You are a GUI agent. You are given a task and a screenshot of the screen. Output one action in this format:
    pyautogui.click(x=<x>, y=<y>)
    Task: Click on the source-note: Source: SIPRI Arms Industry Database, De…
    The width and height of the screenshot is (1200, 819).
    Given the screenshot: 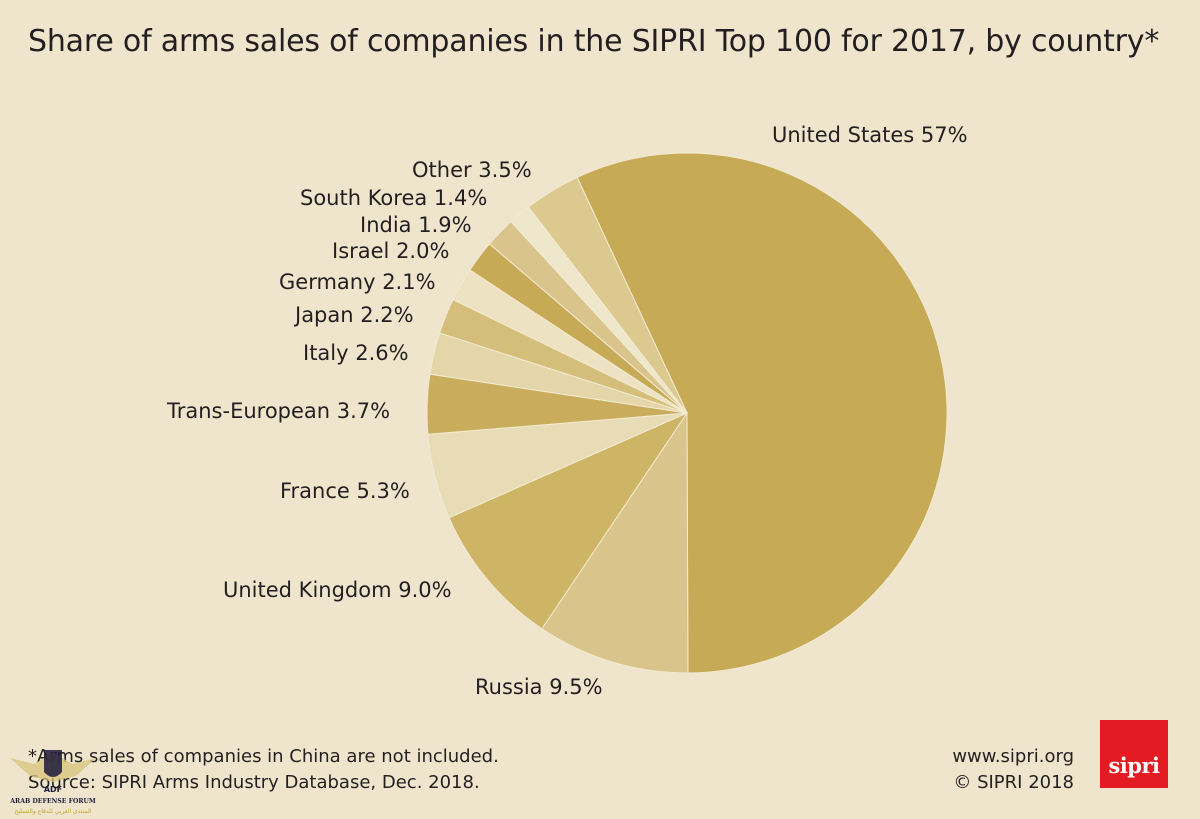 What is the action you would take?
    pyautogui.click(x=254, y=782)
    